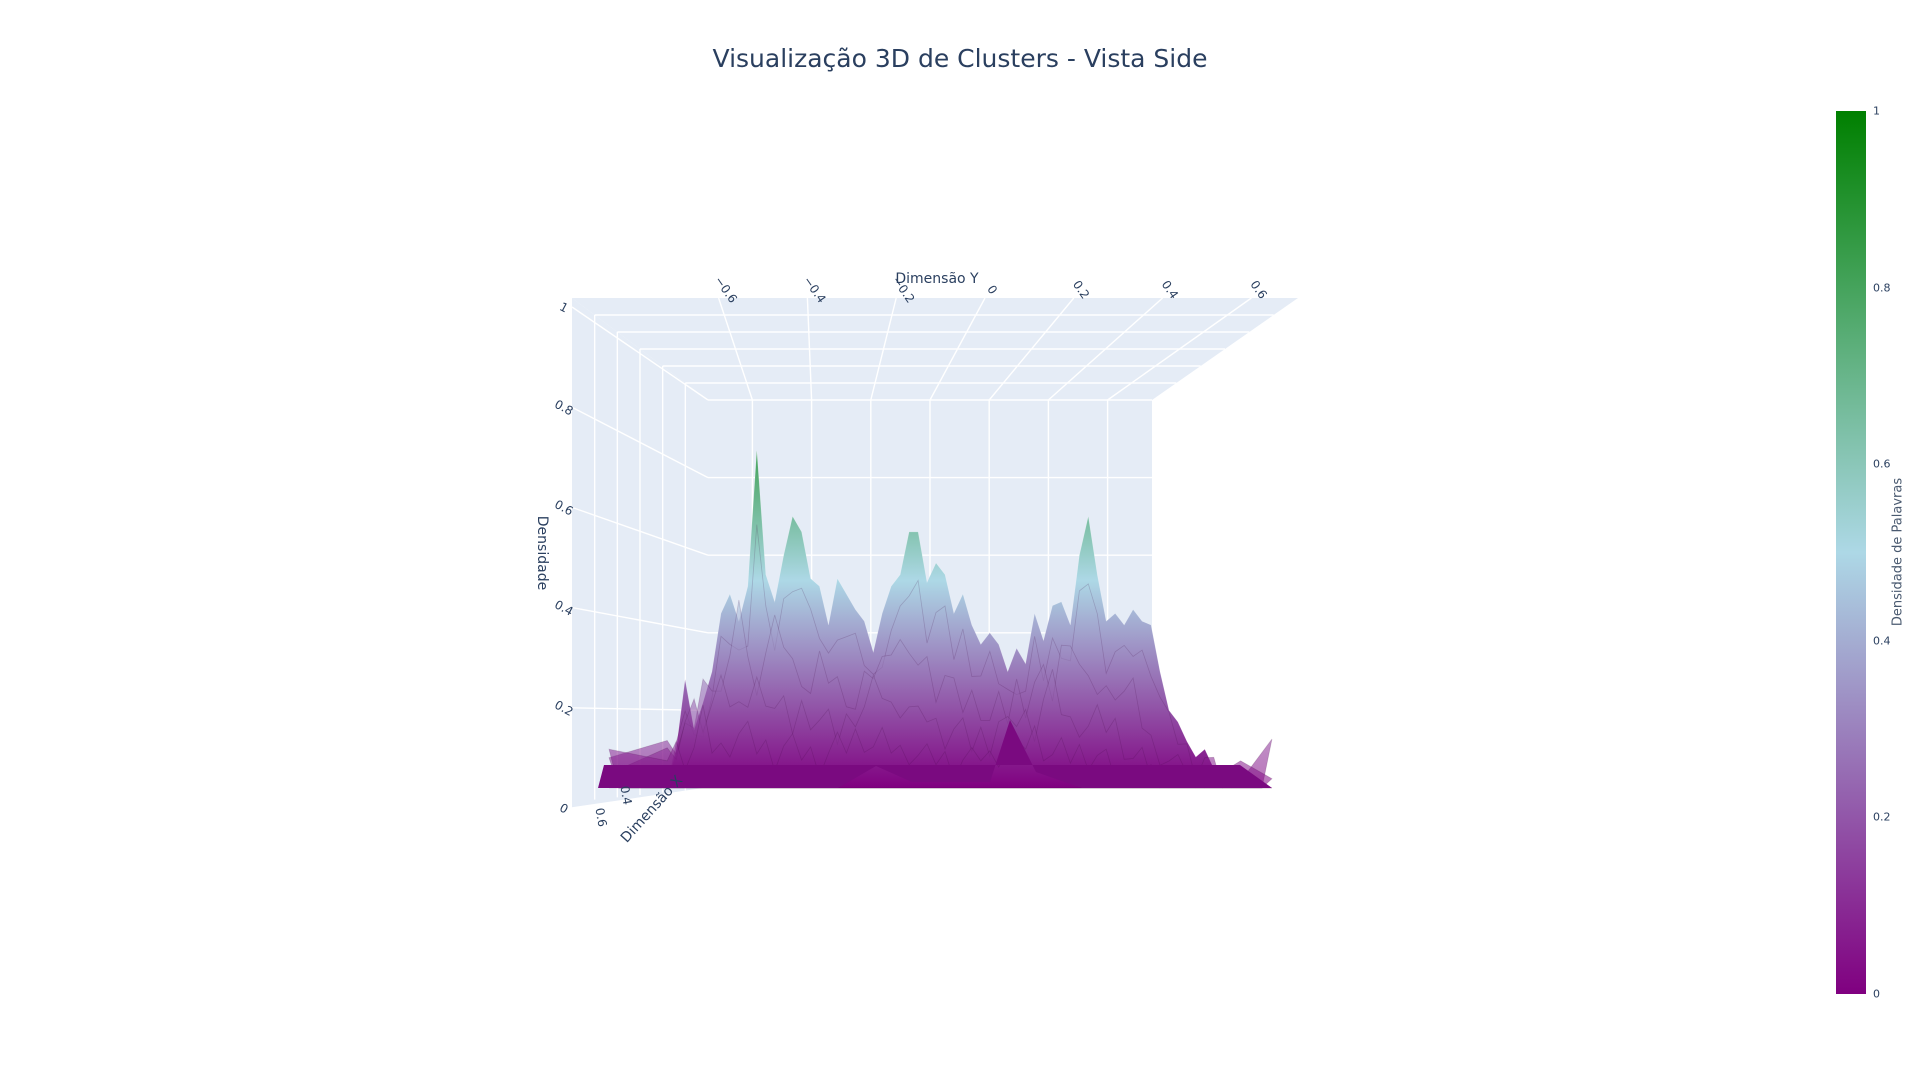 This screenshot has width=1920, height=1080. Describe the element at coordinates (542, 553) in the screenshot. I see `z-axis-title: Densidade` at that location.